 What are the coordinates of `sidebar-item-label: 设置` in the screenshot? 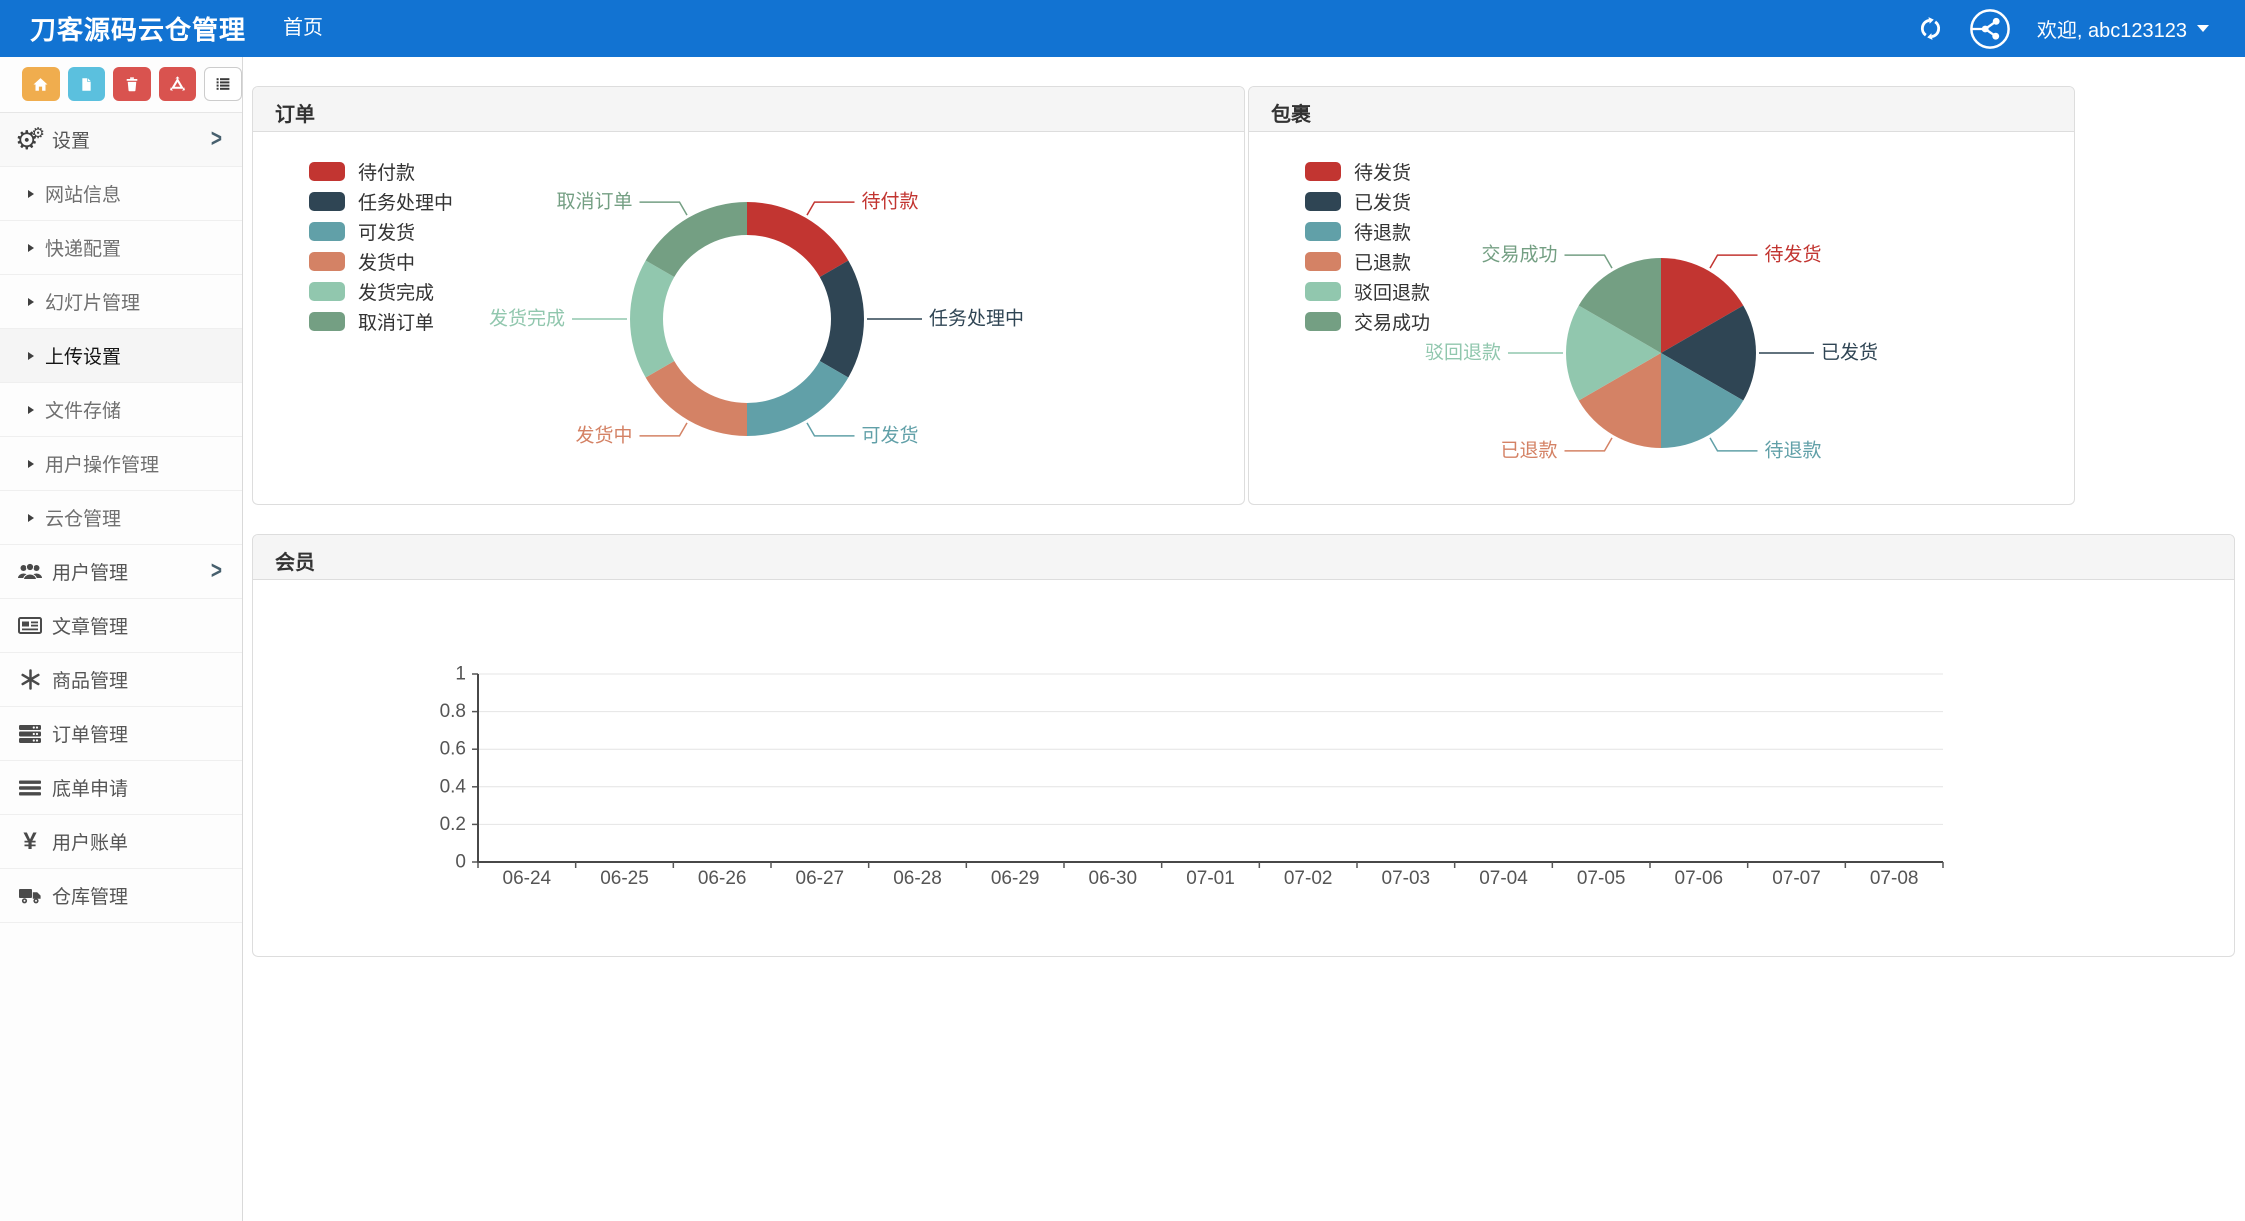 It's located at (71, 141).